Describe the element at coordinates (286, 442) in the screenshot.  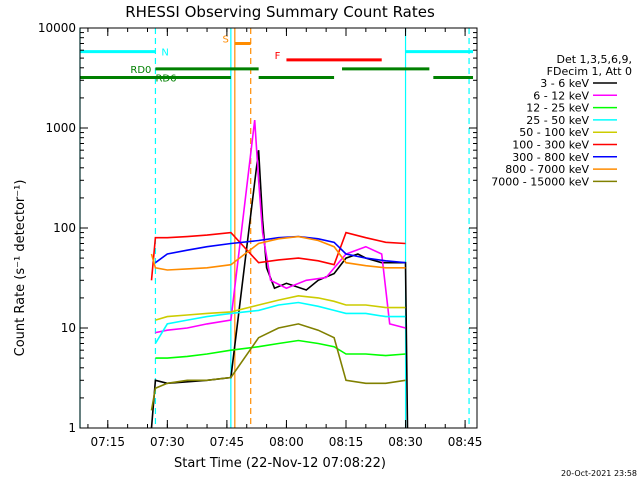
I see `x-tick-label-3: 08:00` at that location.